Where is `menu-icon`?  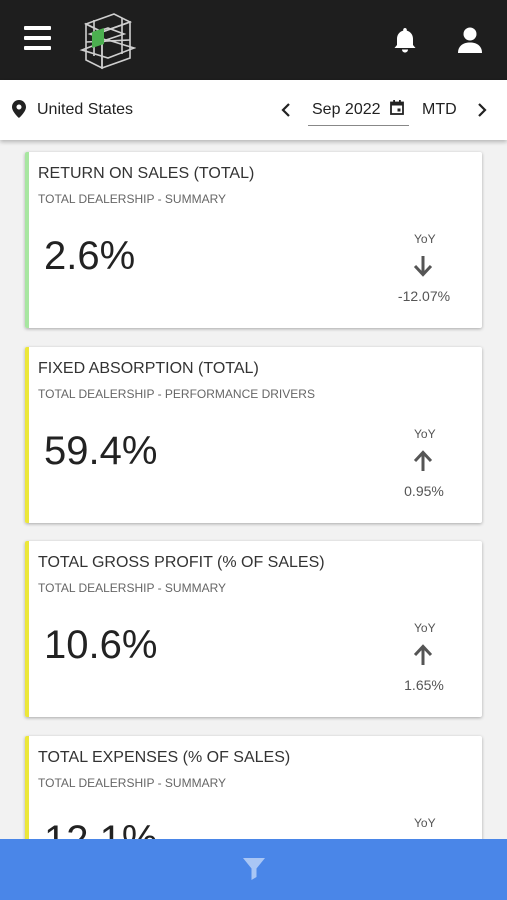 menu-icon is located at coordinates (37, 38).